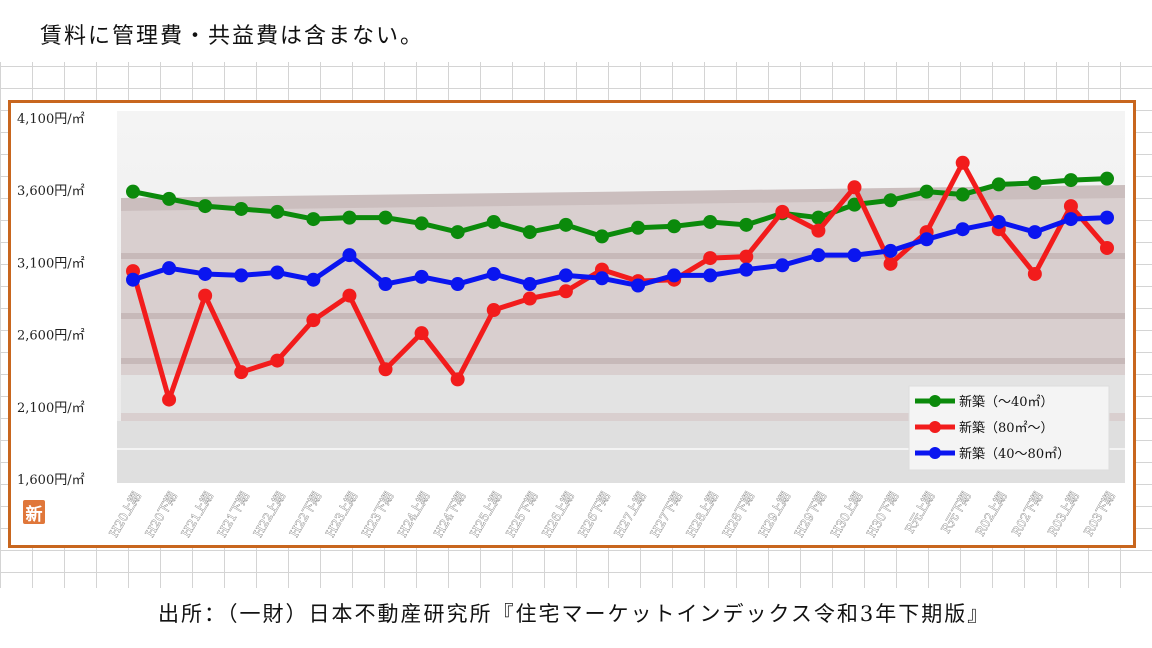 This screenshot has height=648, width=1152. I want to click on x-tick-label: H26下期, so click(594, 515).